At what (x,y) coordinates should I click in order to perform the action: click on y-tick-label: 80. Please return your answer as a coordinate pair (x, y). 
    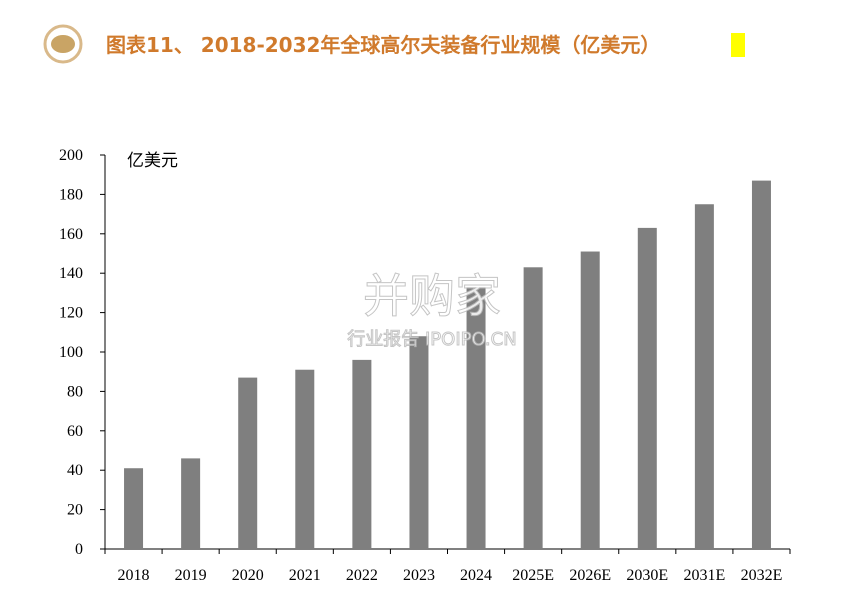
    Looking at the image, I should click on (75, 391).